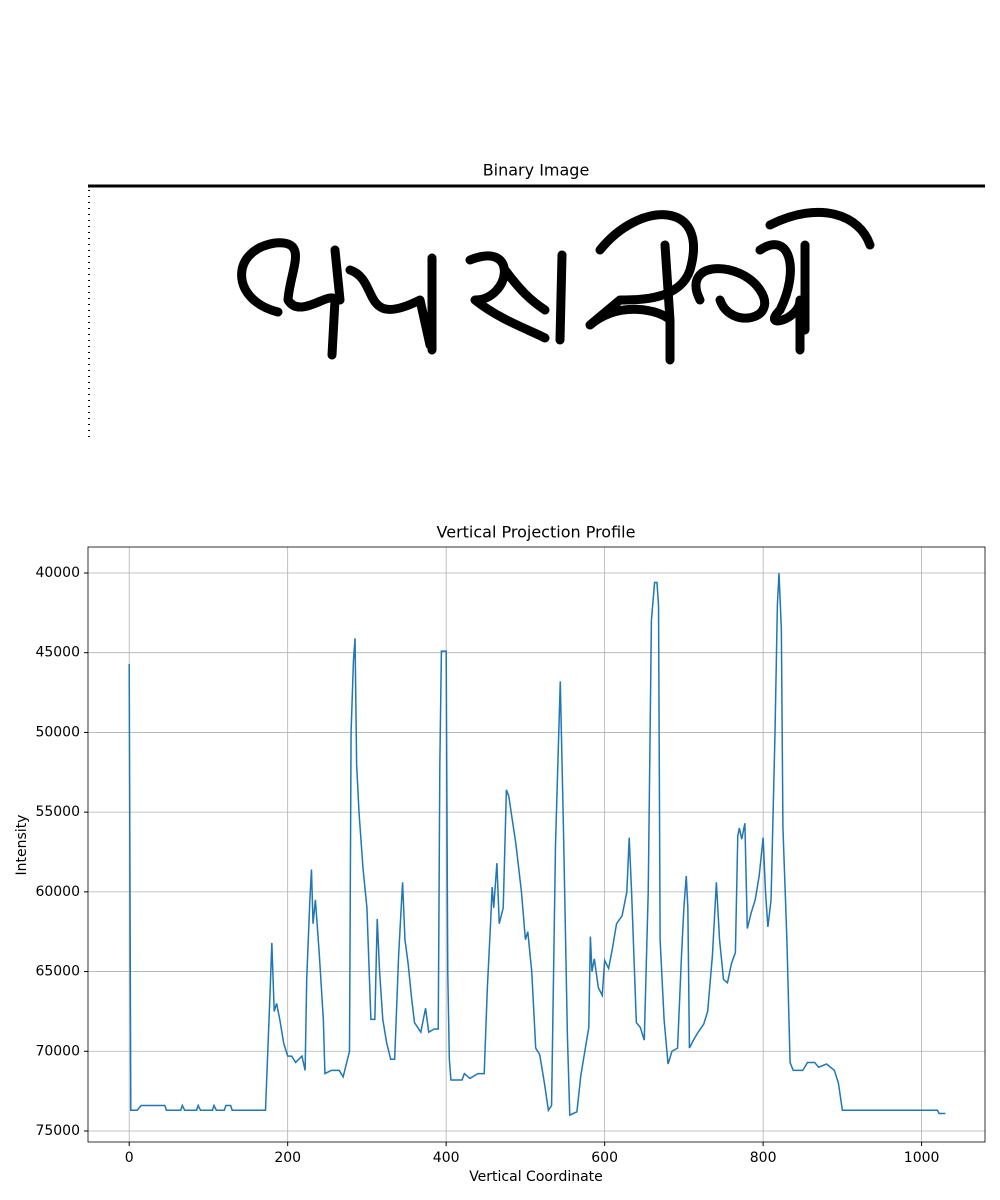  What do you see at coordinates (57, 972) in the screenshot?
I see `y-tick-label: 65000` at bounding box center [57, 972].